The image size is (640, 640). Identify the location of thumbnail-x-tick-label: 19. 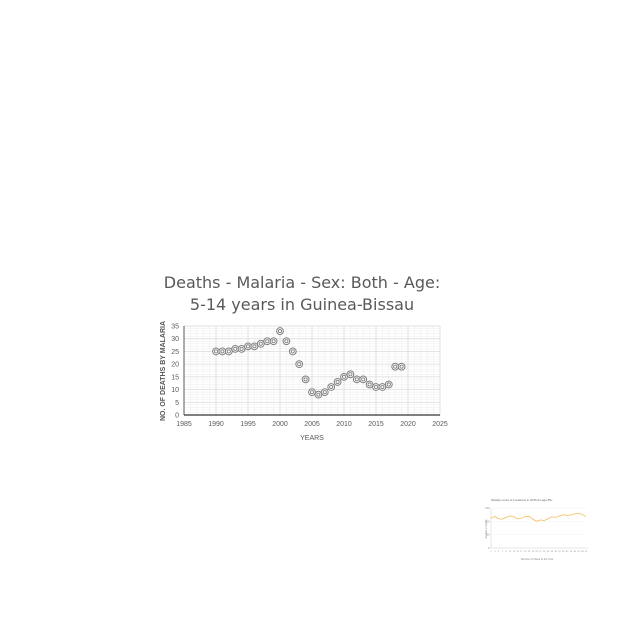
(525, 552).